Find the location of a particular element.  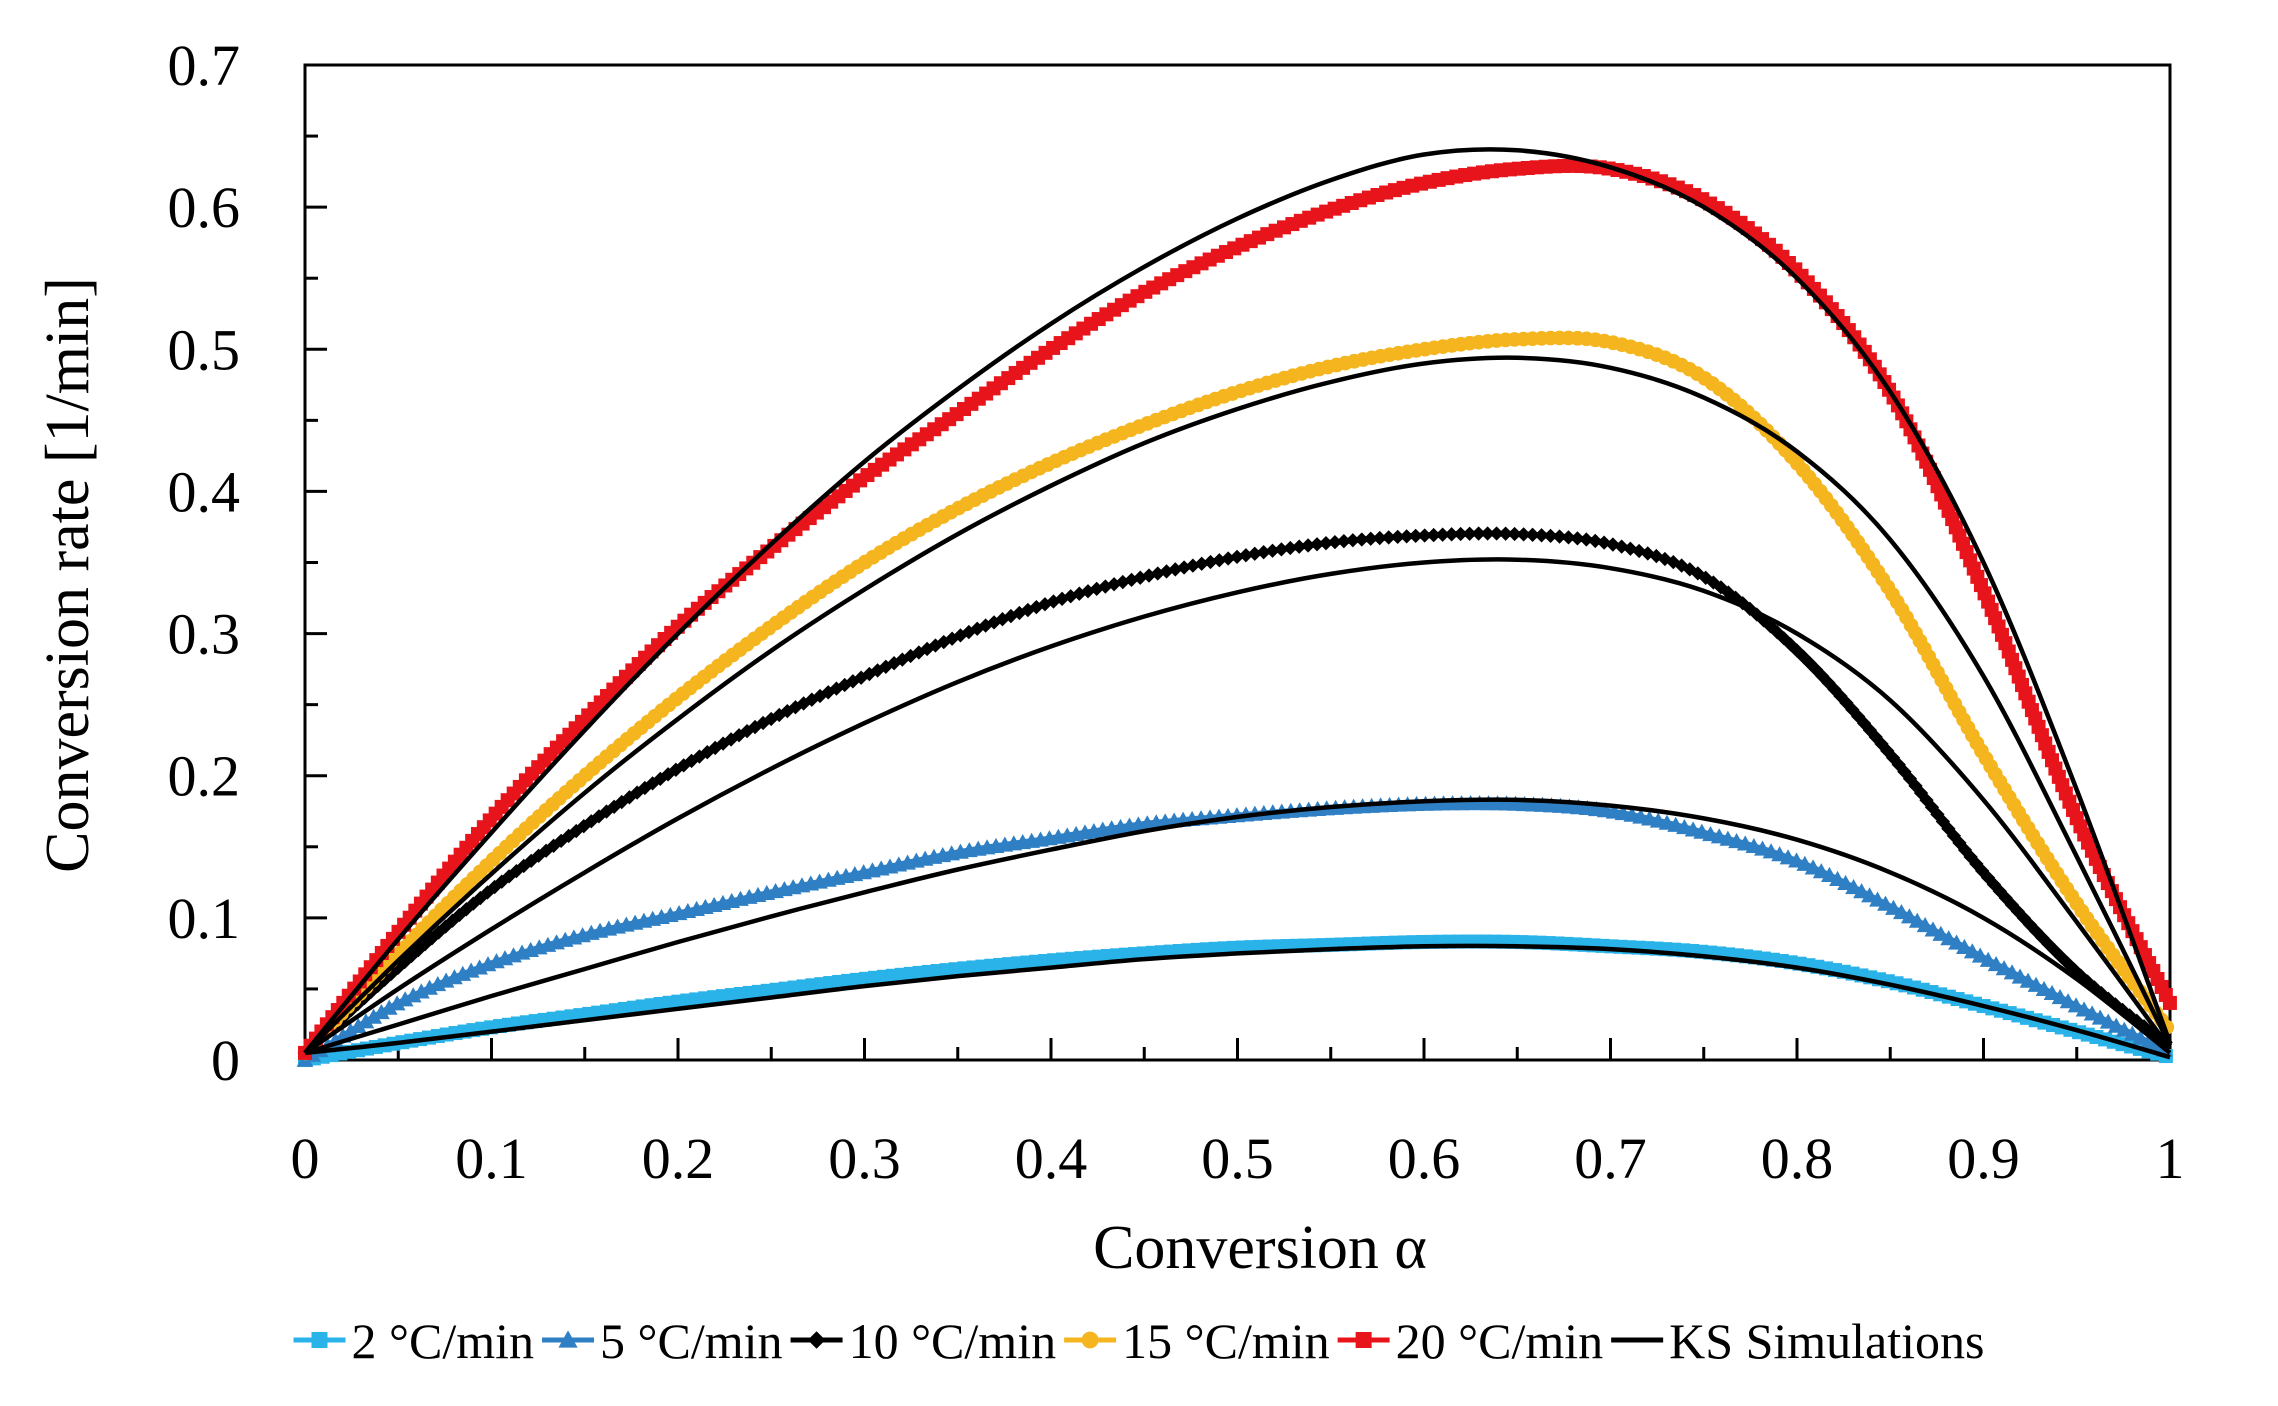

x-tick-label: 0.7 is located at coordinates (1610, 1158).